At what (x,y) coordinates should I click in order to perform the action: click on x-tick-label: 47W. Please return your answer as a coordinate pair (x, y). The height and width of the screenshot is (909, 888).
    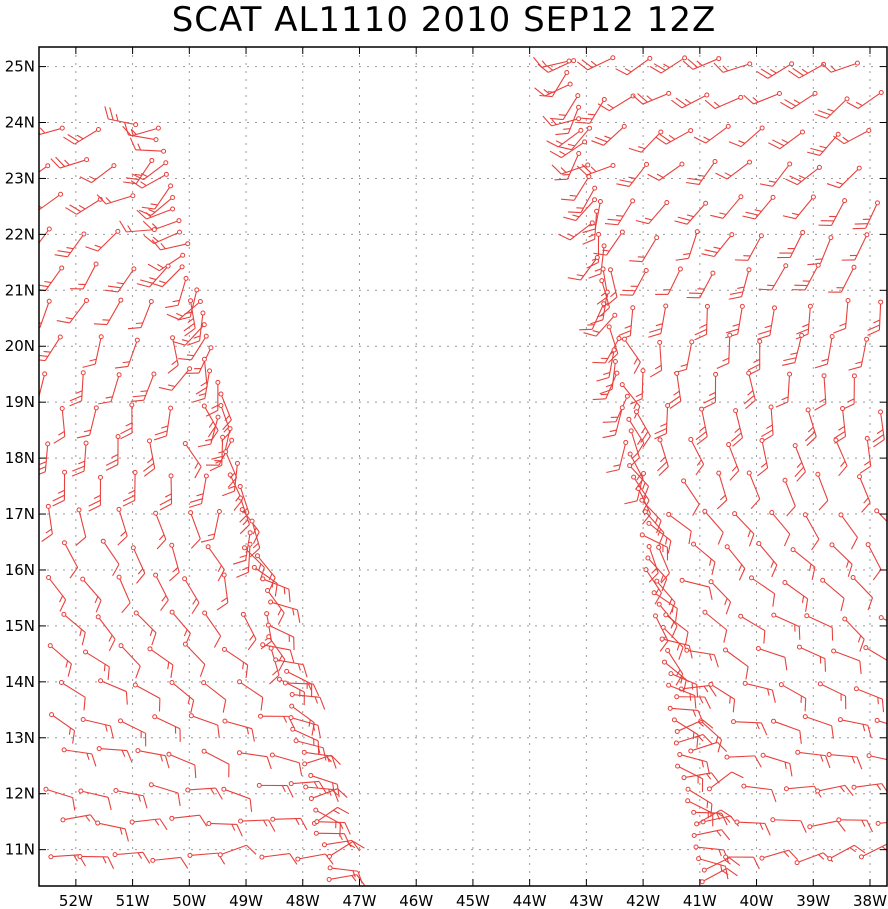
    Looking at the image, I should click on (360, 900).